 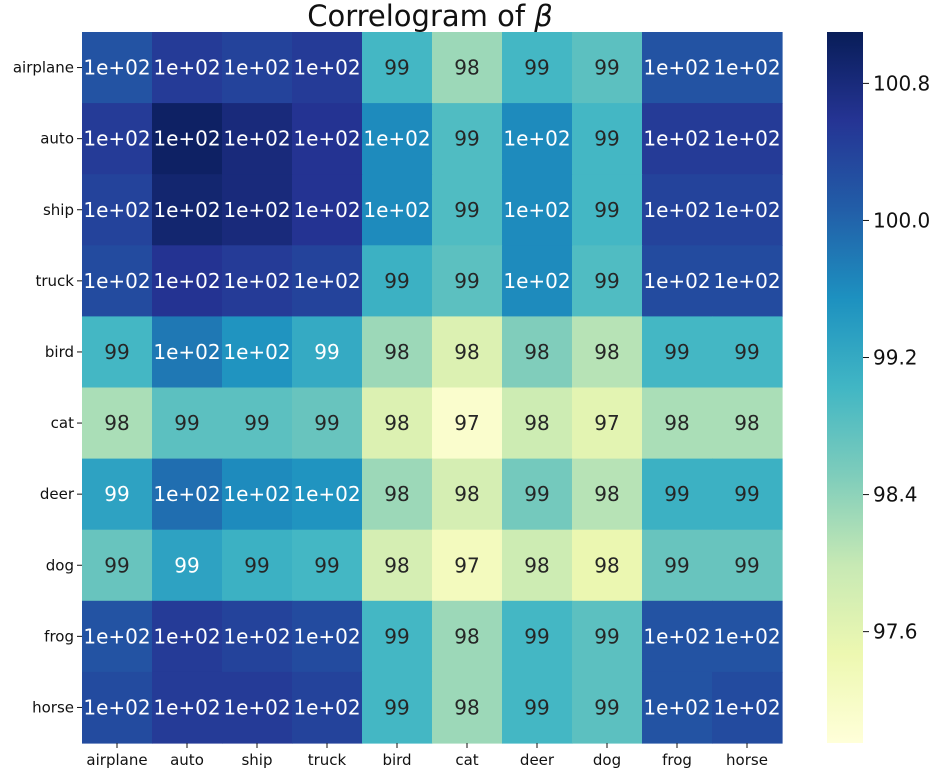 What do you see at coordinates (895, 495) in the screenshot?
I see `colorbar-tick-label: 98.4` at bounding box center [895, 495].